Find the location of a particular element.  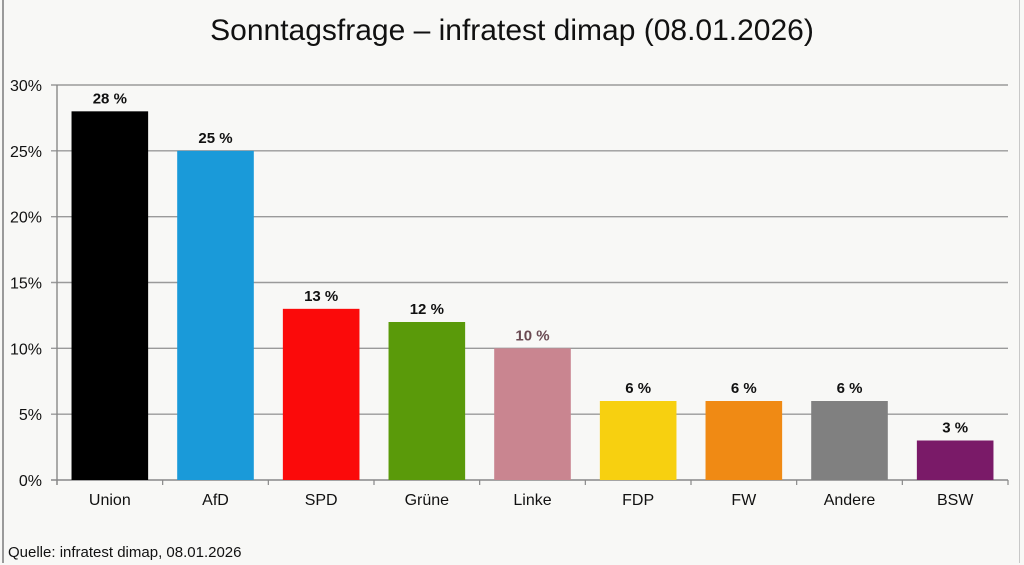

bar-fw is located at coordinates (744, 440).